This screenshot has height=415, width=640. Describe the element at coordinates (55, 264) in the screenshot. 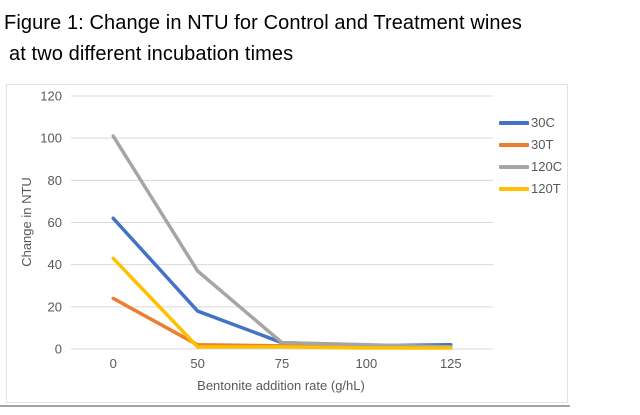

I see `y-tick-label-40: 40` at that location.